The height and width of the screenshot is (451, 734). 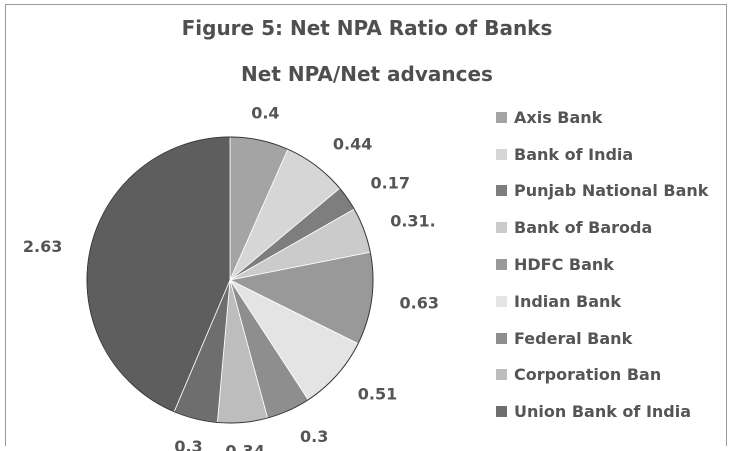 I want to click on chart-subtitle: Net NPA/Net advances, so click(x=367, y=74).